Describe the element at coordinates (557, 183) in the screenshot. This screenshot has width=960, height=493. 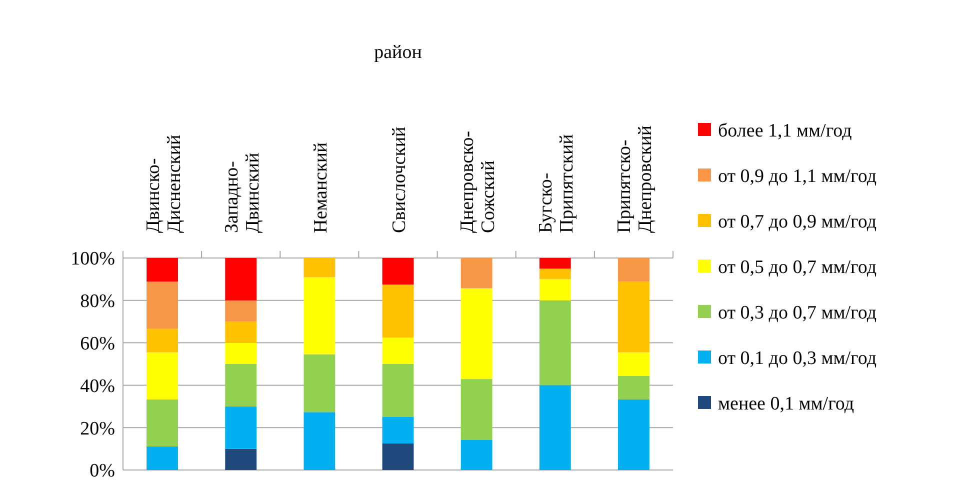
I see `x-tick-label: Бугско-Припятский` at that location.